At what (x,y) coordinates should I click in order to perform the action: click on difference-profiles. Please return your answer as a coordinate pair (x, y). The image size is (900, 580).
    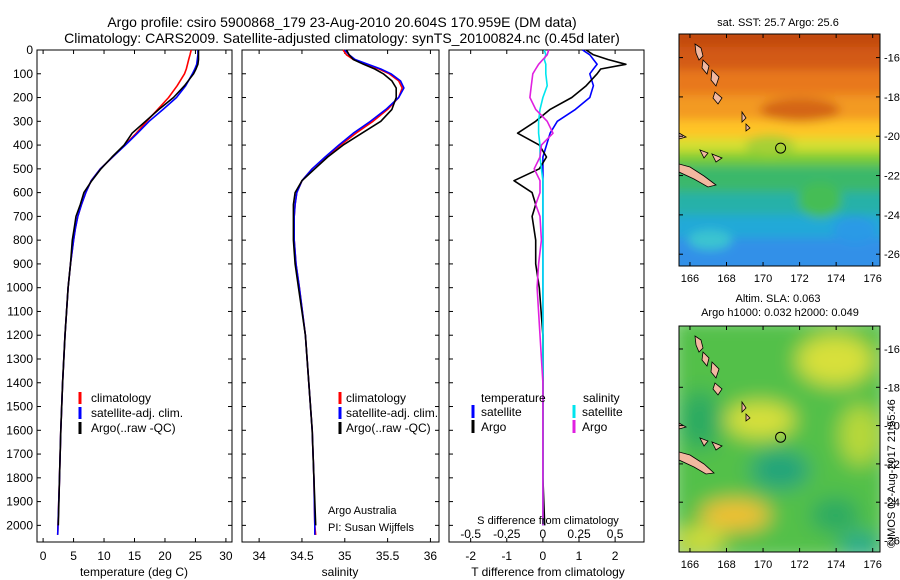
    Looking at the image, I should click on (570, 287).